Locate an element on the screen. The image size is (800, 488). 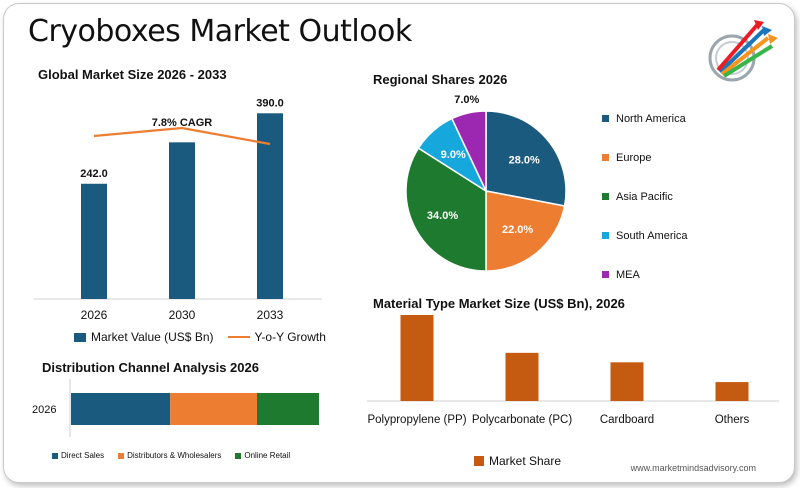
distribution-segment-distributors-wholesalers is located at coordinates (213, 409).